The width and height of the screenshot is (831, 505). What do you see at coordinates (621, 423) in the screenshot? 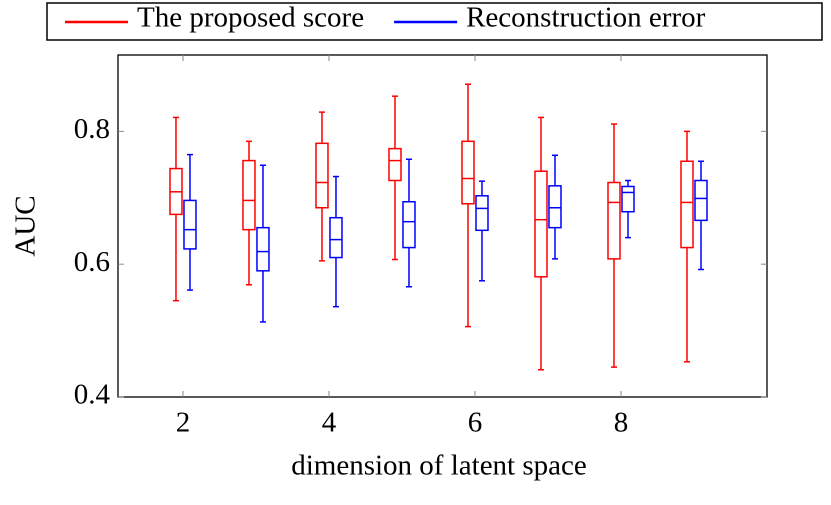
I see `x-tick-label: 8` at bounding box center [621, 423].